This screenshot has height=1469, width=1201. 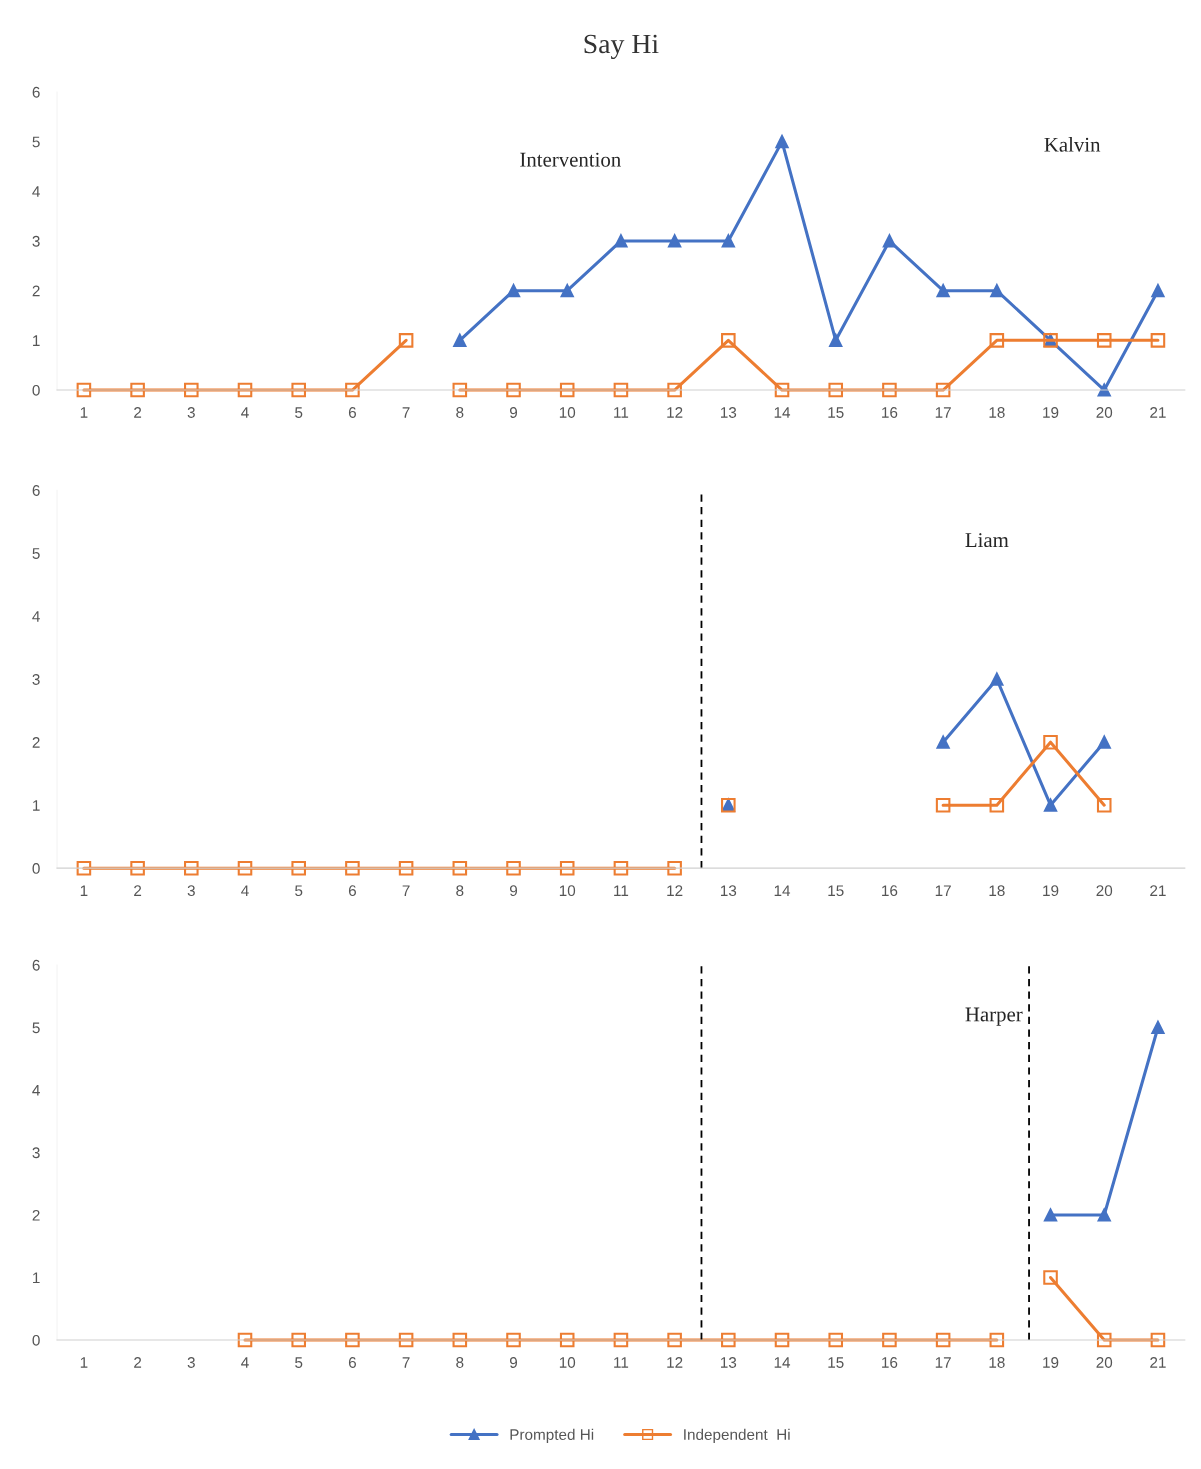 I want to click on x-tick-label: 7, so click(x=406, y=412).